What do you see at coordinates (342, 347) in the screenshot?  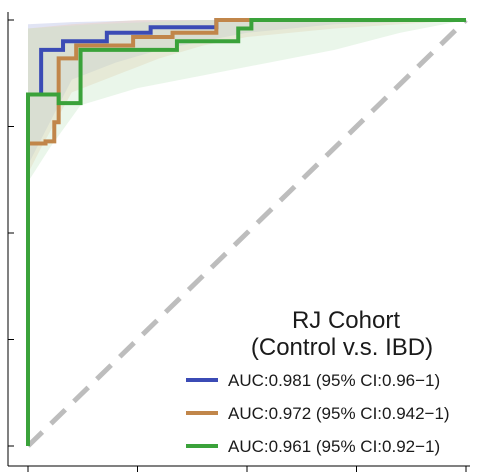 I see `legend-title-line2: (Control v.s. IBD)` at bounding box center [342, 347].